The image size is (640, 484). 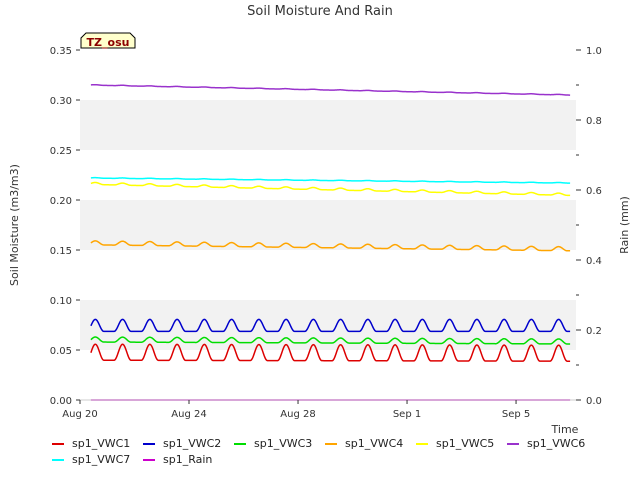 What do you see at coordinates (330, 325) in the screenshot?
I see `series-line-sp1_VWC2` at bounding box center [330, 325].